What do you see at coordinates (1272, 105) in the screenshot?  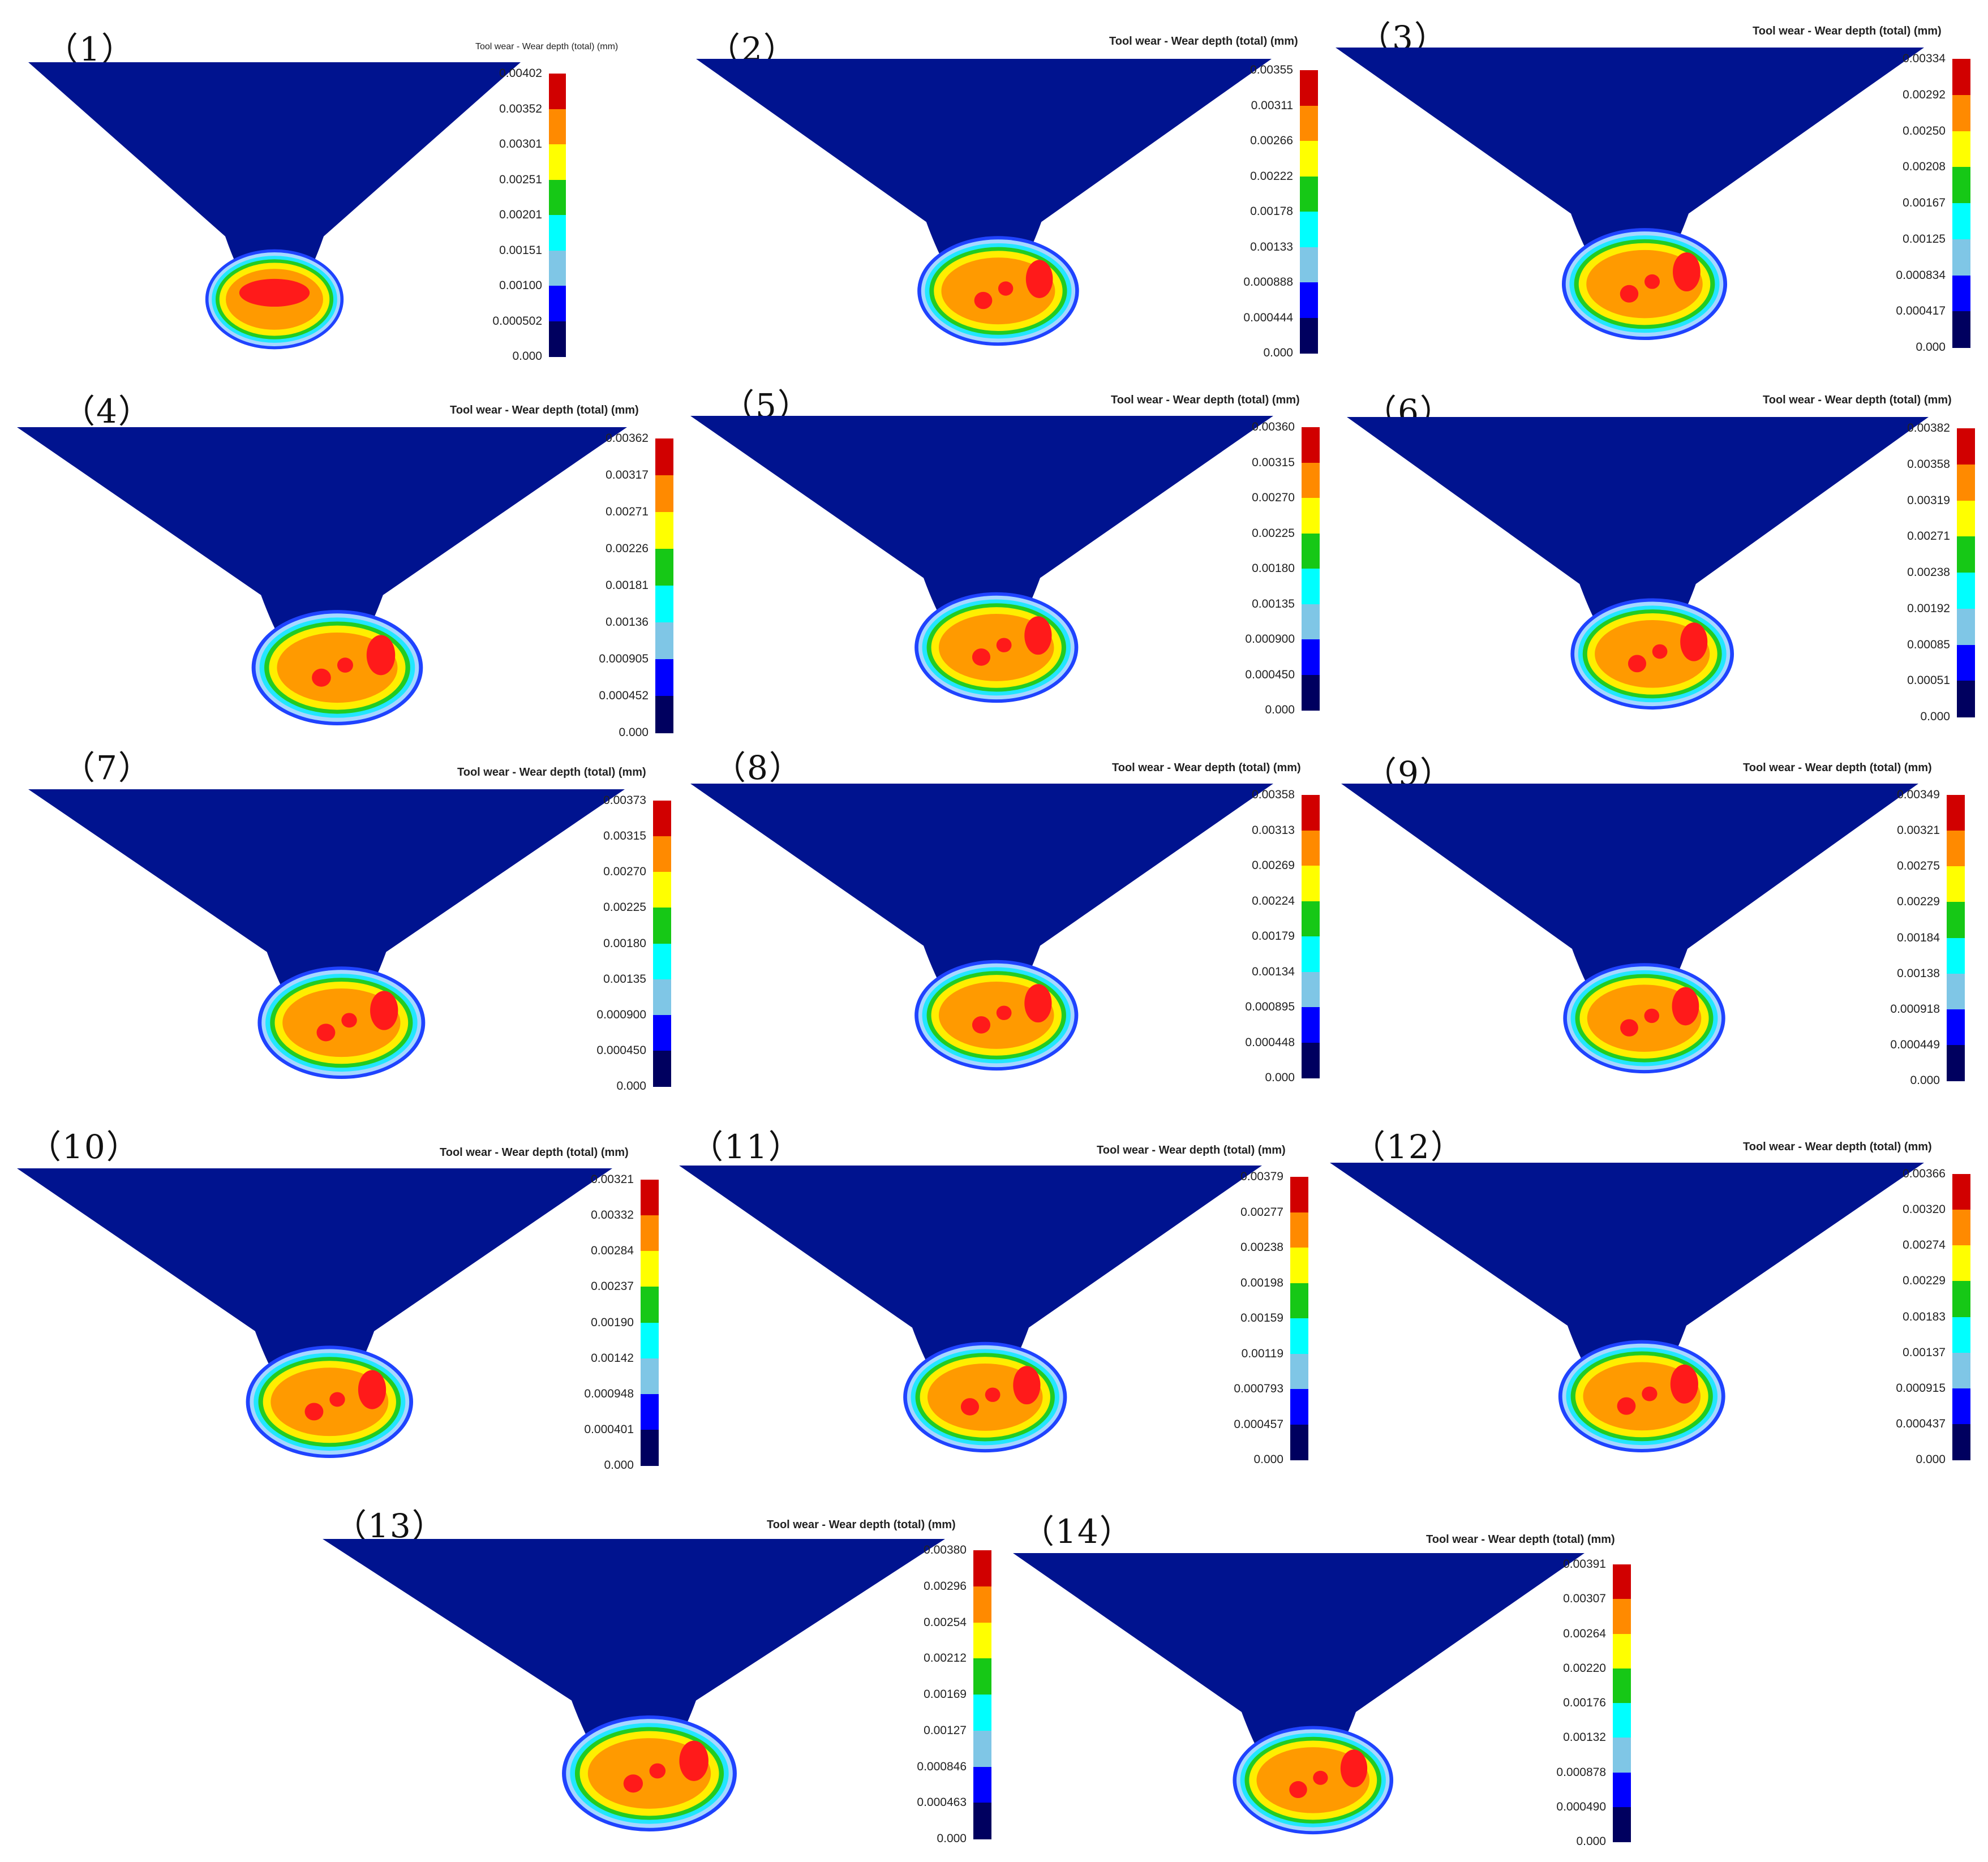 I see `legend-tick-label: 0.00311` at bounding box center [1272, 105].